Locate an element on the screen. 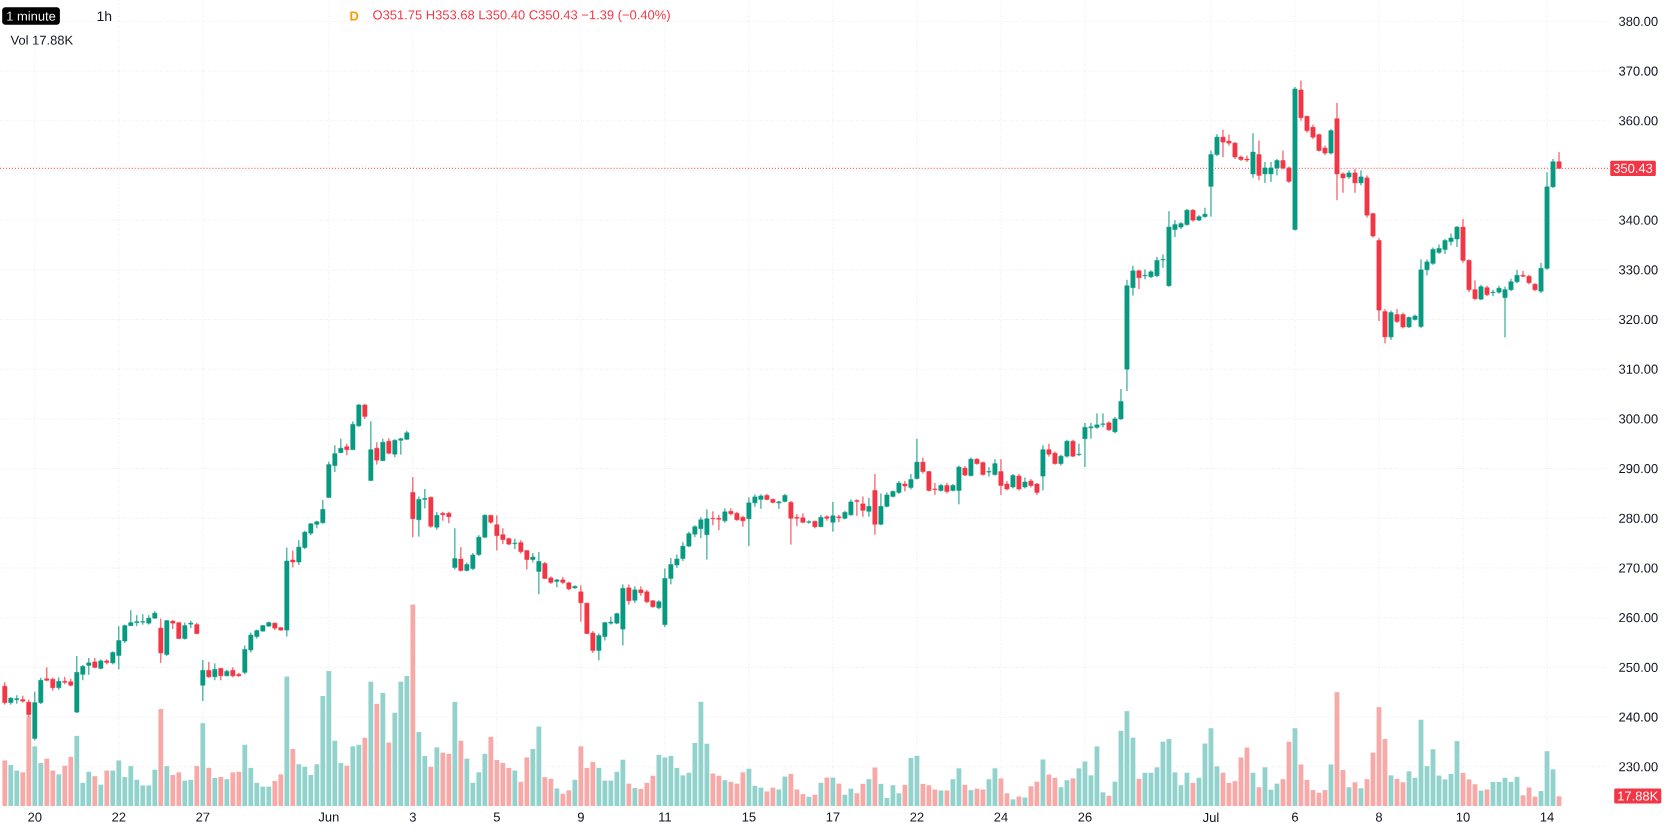 Image resolution: width=1678 pixels, height=835 pixels. x-tick-label: Jun is located at coordinates (328, 817).